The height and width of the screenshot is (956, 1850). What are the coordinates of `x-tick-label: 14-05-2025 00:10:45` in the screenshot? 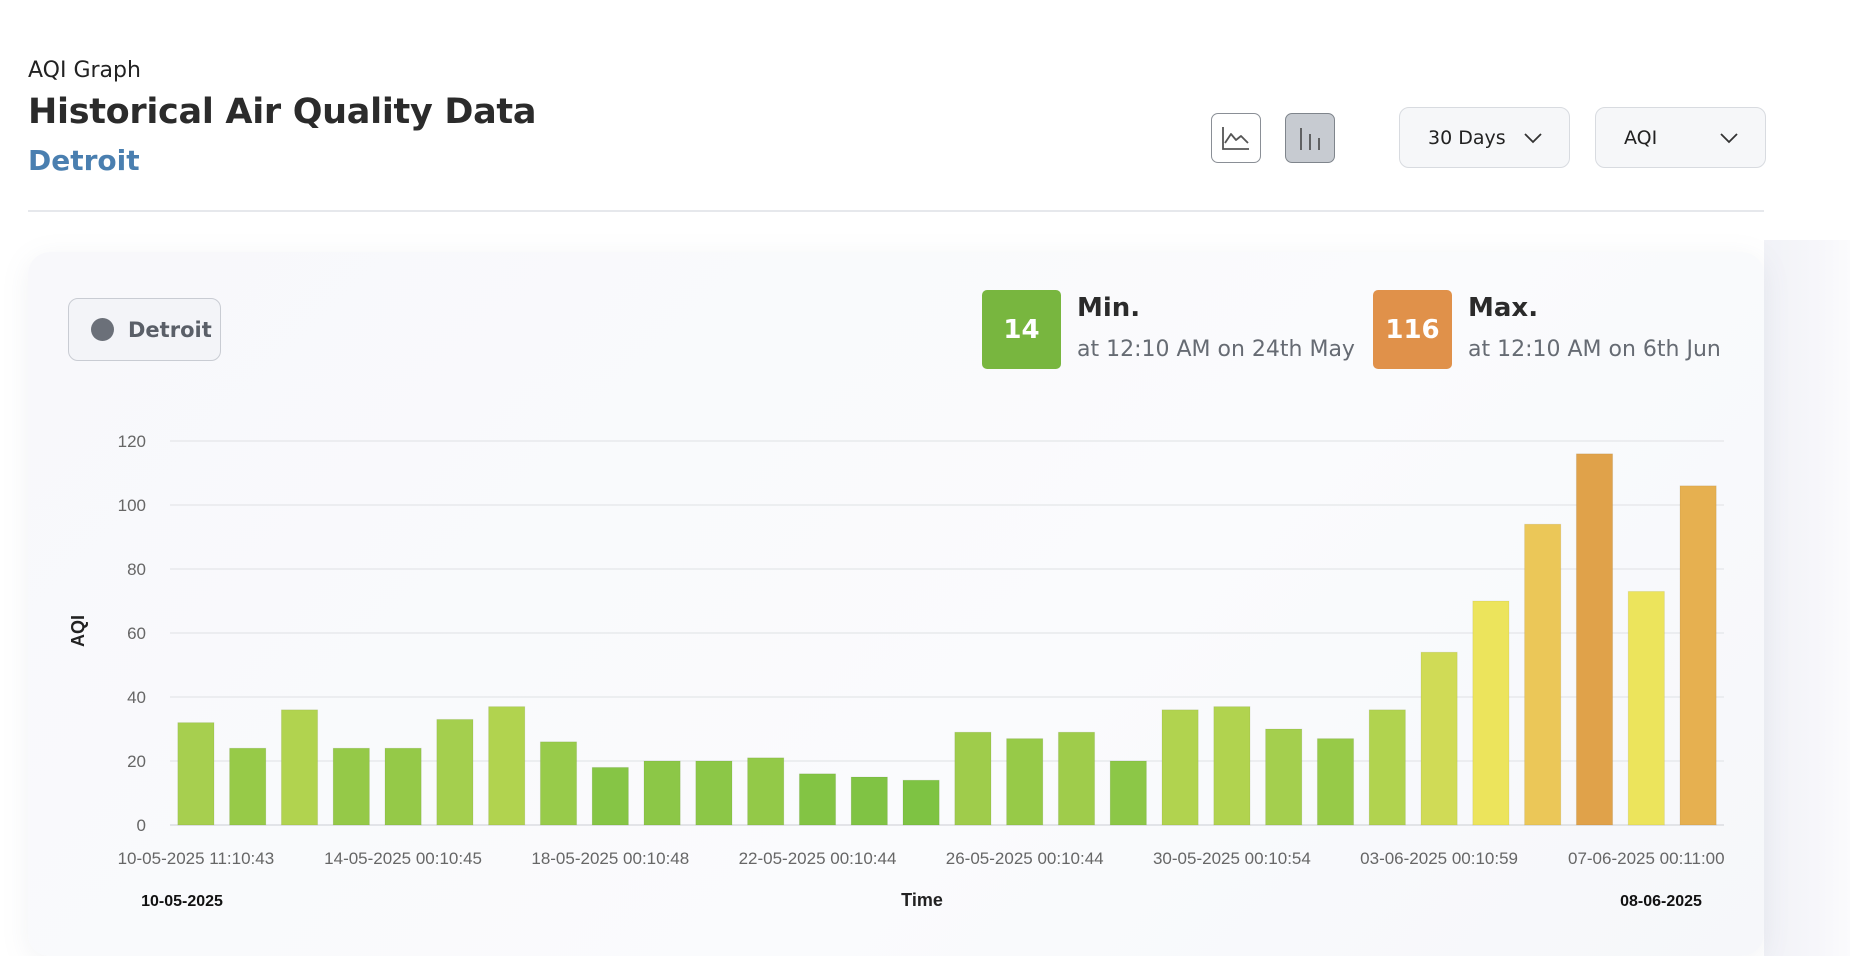 It's located at (403, 858).